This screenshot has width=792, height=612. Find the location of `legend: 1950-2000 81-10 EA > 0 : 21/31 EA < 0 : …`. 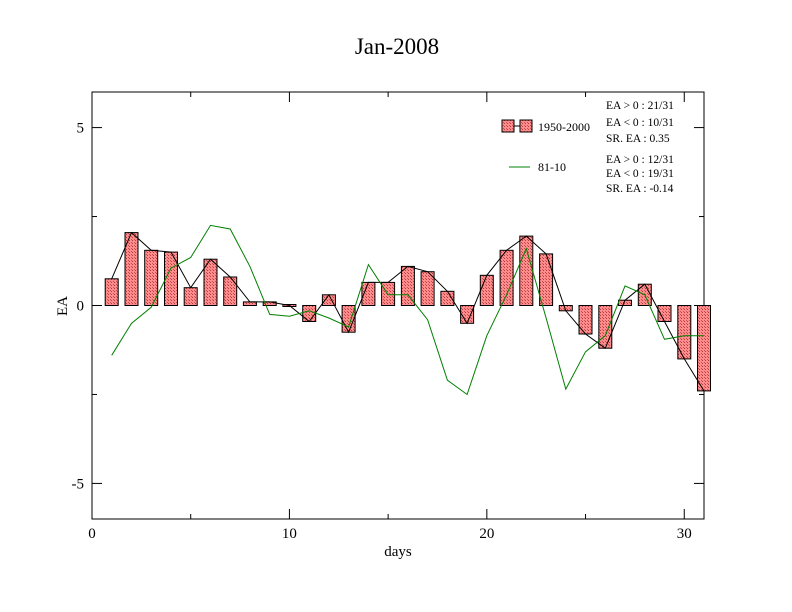

legend: 1950-2000 81-10 EA > 0 : 21/31 EA < 0 : … is located at coordinates (587, 147).